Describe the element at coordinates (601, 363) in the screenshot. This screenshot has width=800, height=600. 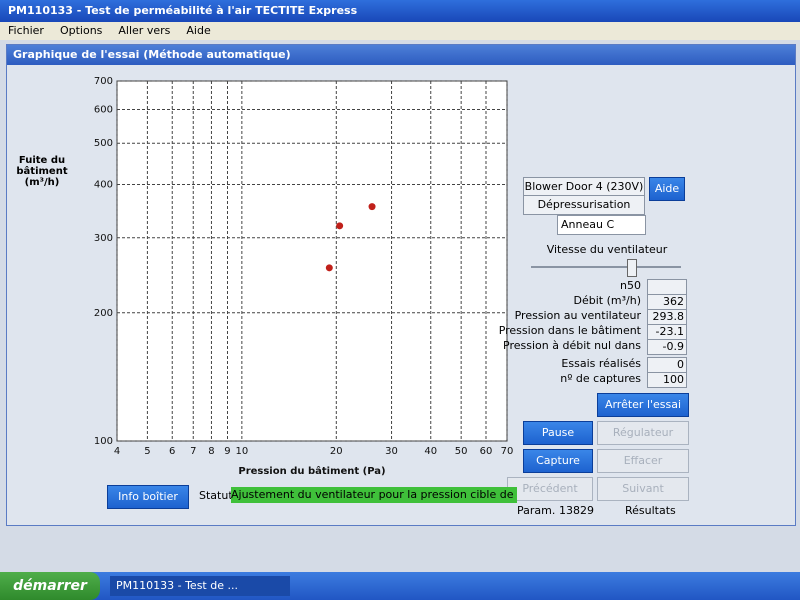
I see `counter-label: Essais réalisés` at that location.